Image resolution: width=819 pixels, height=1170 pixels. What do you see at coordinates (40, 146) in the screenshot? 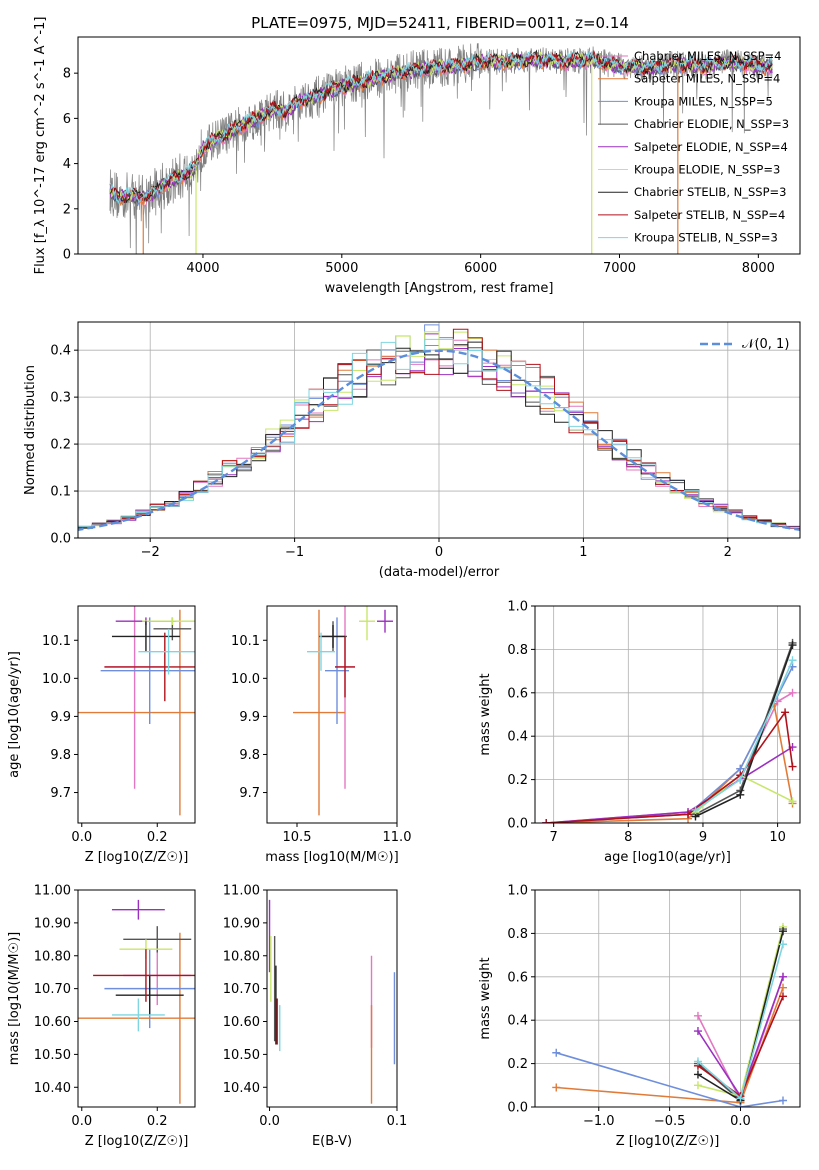
I see `y-axis-label: Flux [f_λ 10^-17 erg cm^-2 s^-1 A^-1]` at bounding box center [40, 146].